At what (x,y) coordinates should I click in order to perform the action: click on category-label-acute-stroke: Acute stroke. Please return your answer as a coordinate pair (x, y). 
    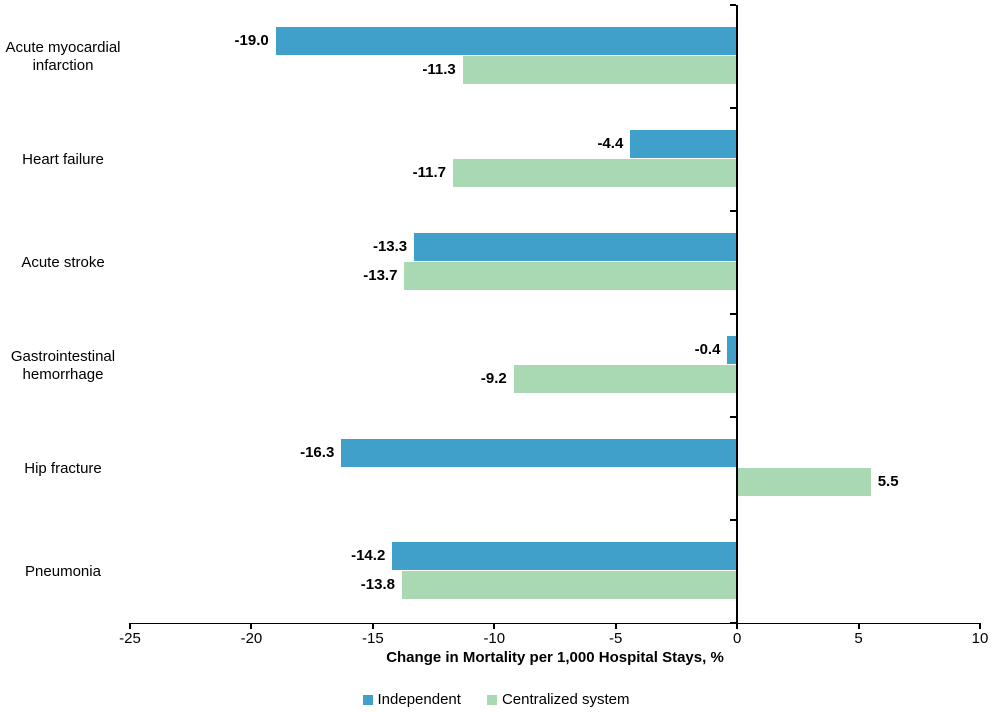
    Looking at the image, I should click on (63, 262).